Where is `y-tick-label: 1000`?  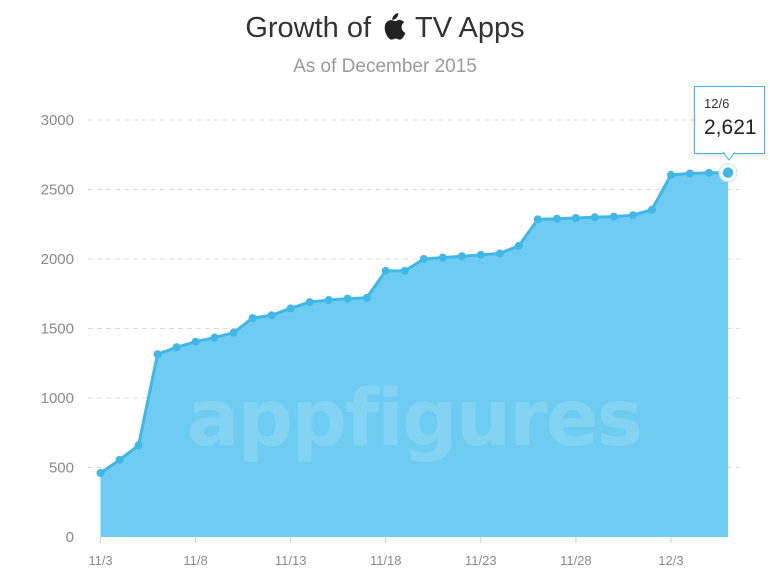 y-tick-label: 1000 is located at coordinates (57, 398).